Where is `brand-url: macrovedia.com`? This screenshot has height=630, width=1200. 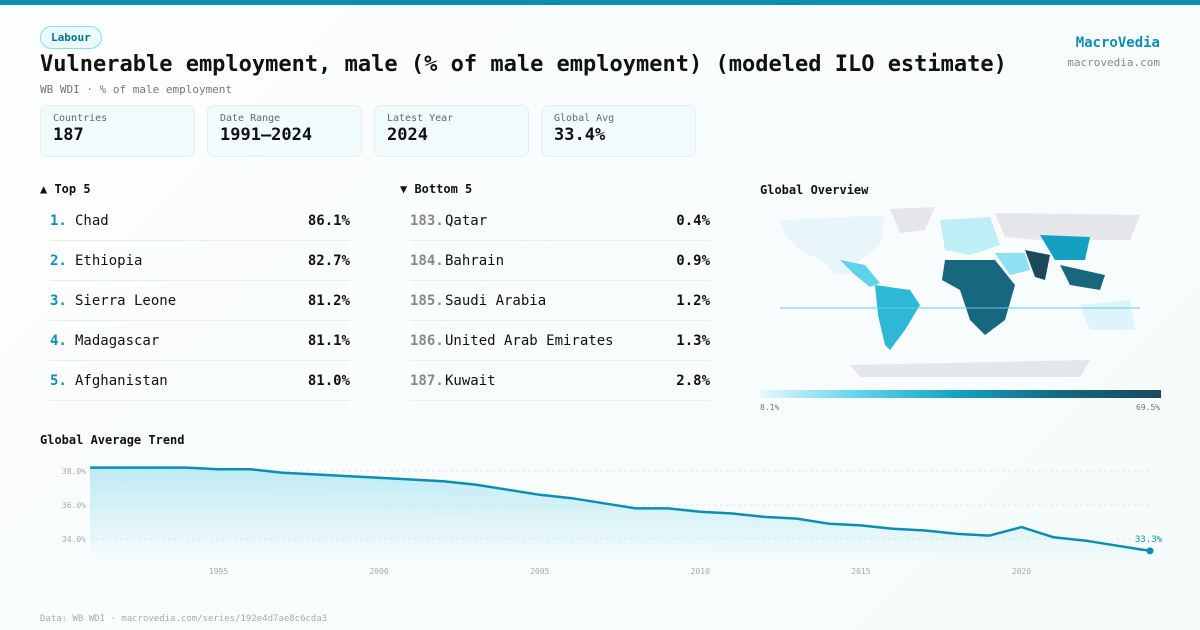 brand-url: macrovedia.com is located at coordinates (1113, 62).